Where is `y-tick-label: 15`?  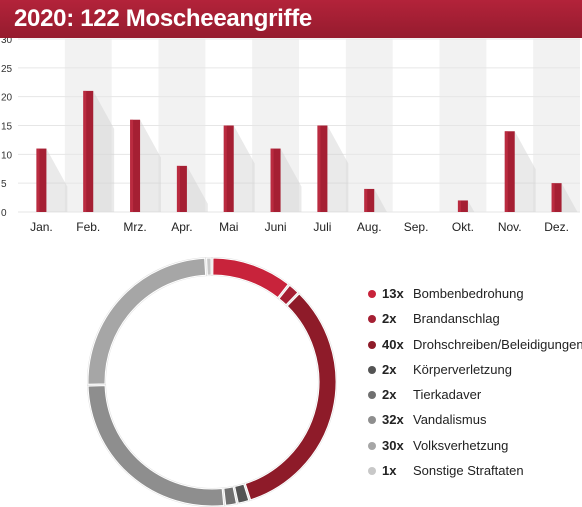 y-tick-label: 15 is located at coordinates (7, 127).